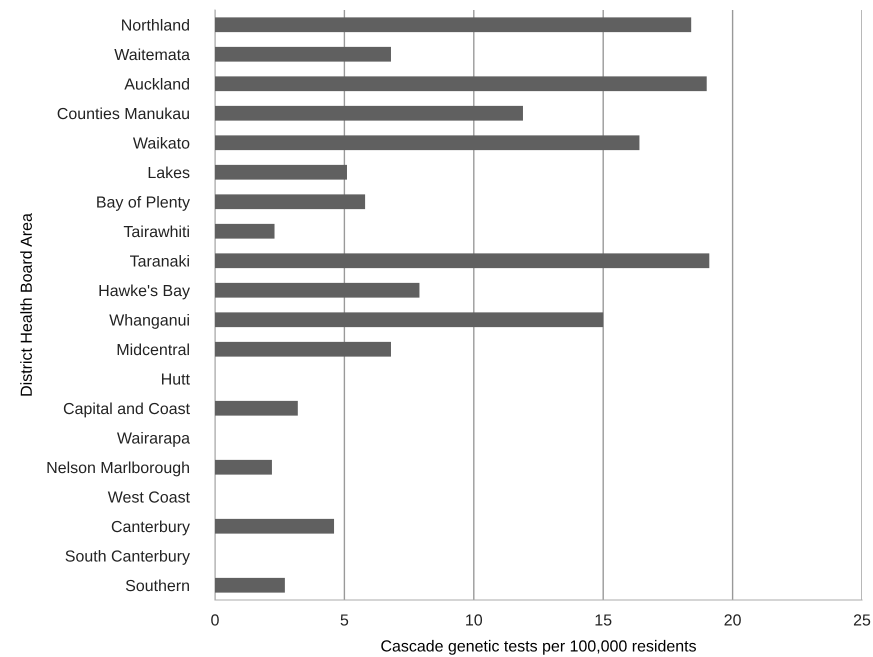 Image resolution: width=873 pixels, height=657 pixels. Describe the element at coordinates (538, 647) in the screenshot. I see `x-axis-title: Cascade genetic tests per 100,000 residents` at that location.